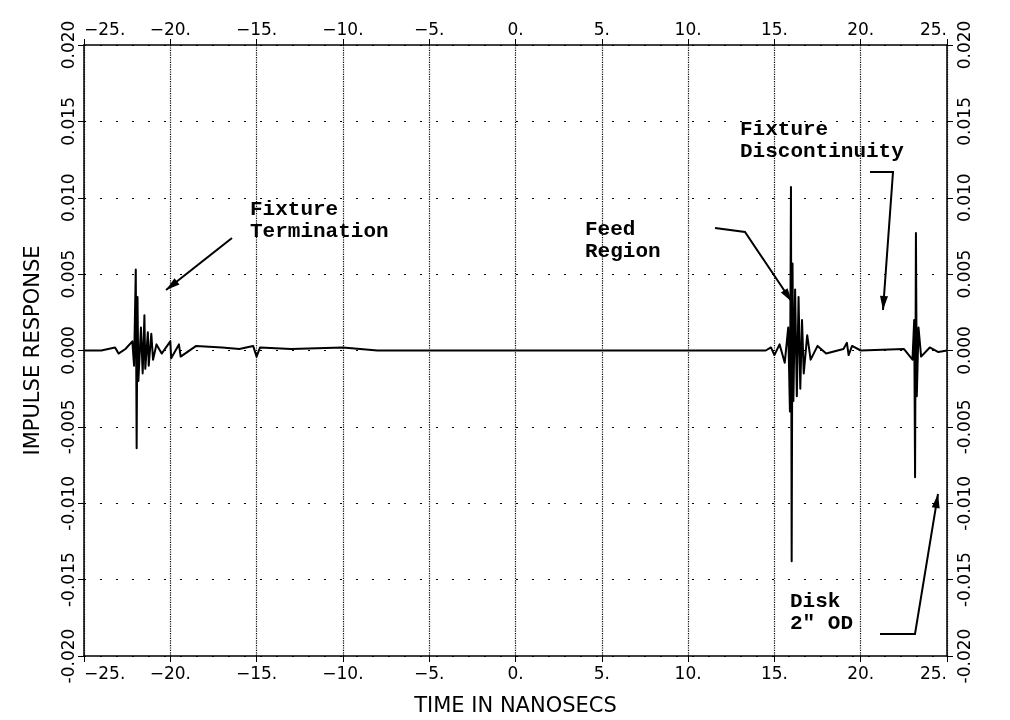 The image size is (1010, 720). Describe the element at coordinates (256, 672) in the screenshot. I see `x-tick-label: −15.` at that location.